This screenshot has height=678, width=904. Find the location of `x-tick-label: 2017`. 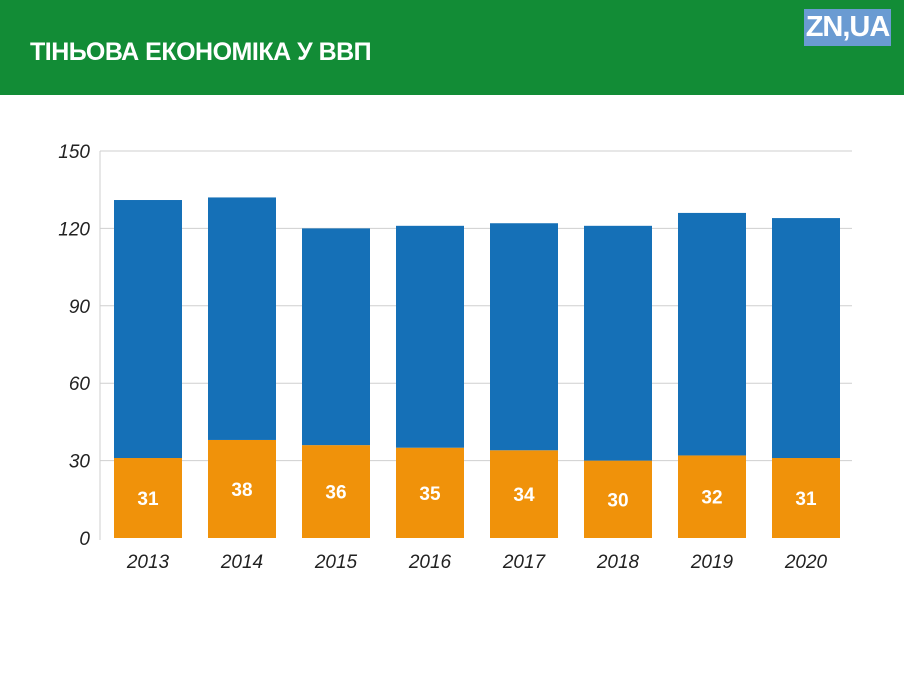

x-tick-label: 2017 is located at coordinates (524, 562).